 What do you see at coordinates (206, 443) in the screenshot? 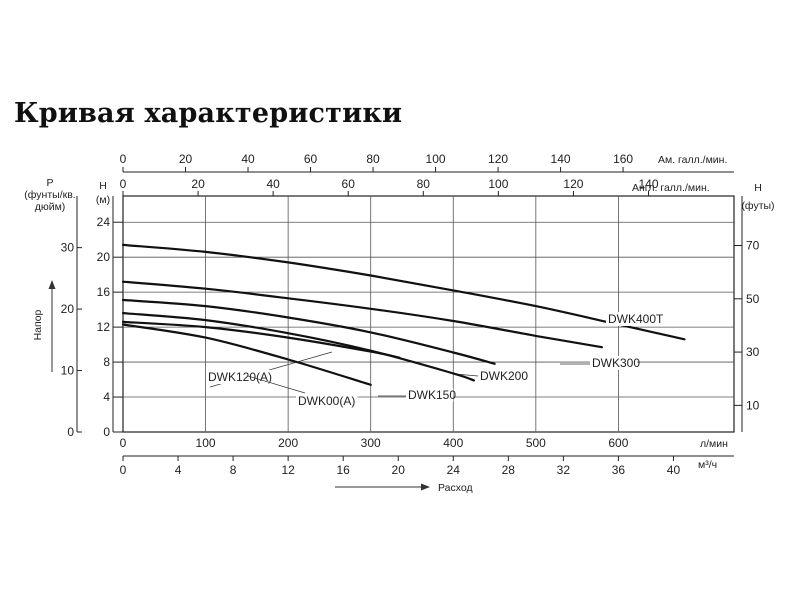
I see `tick-label-lpm: 100` at bounding box center [206, 443].